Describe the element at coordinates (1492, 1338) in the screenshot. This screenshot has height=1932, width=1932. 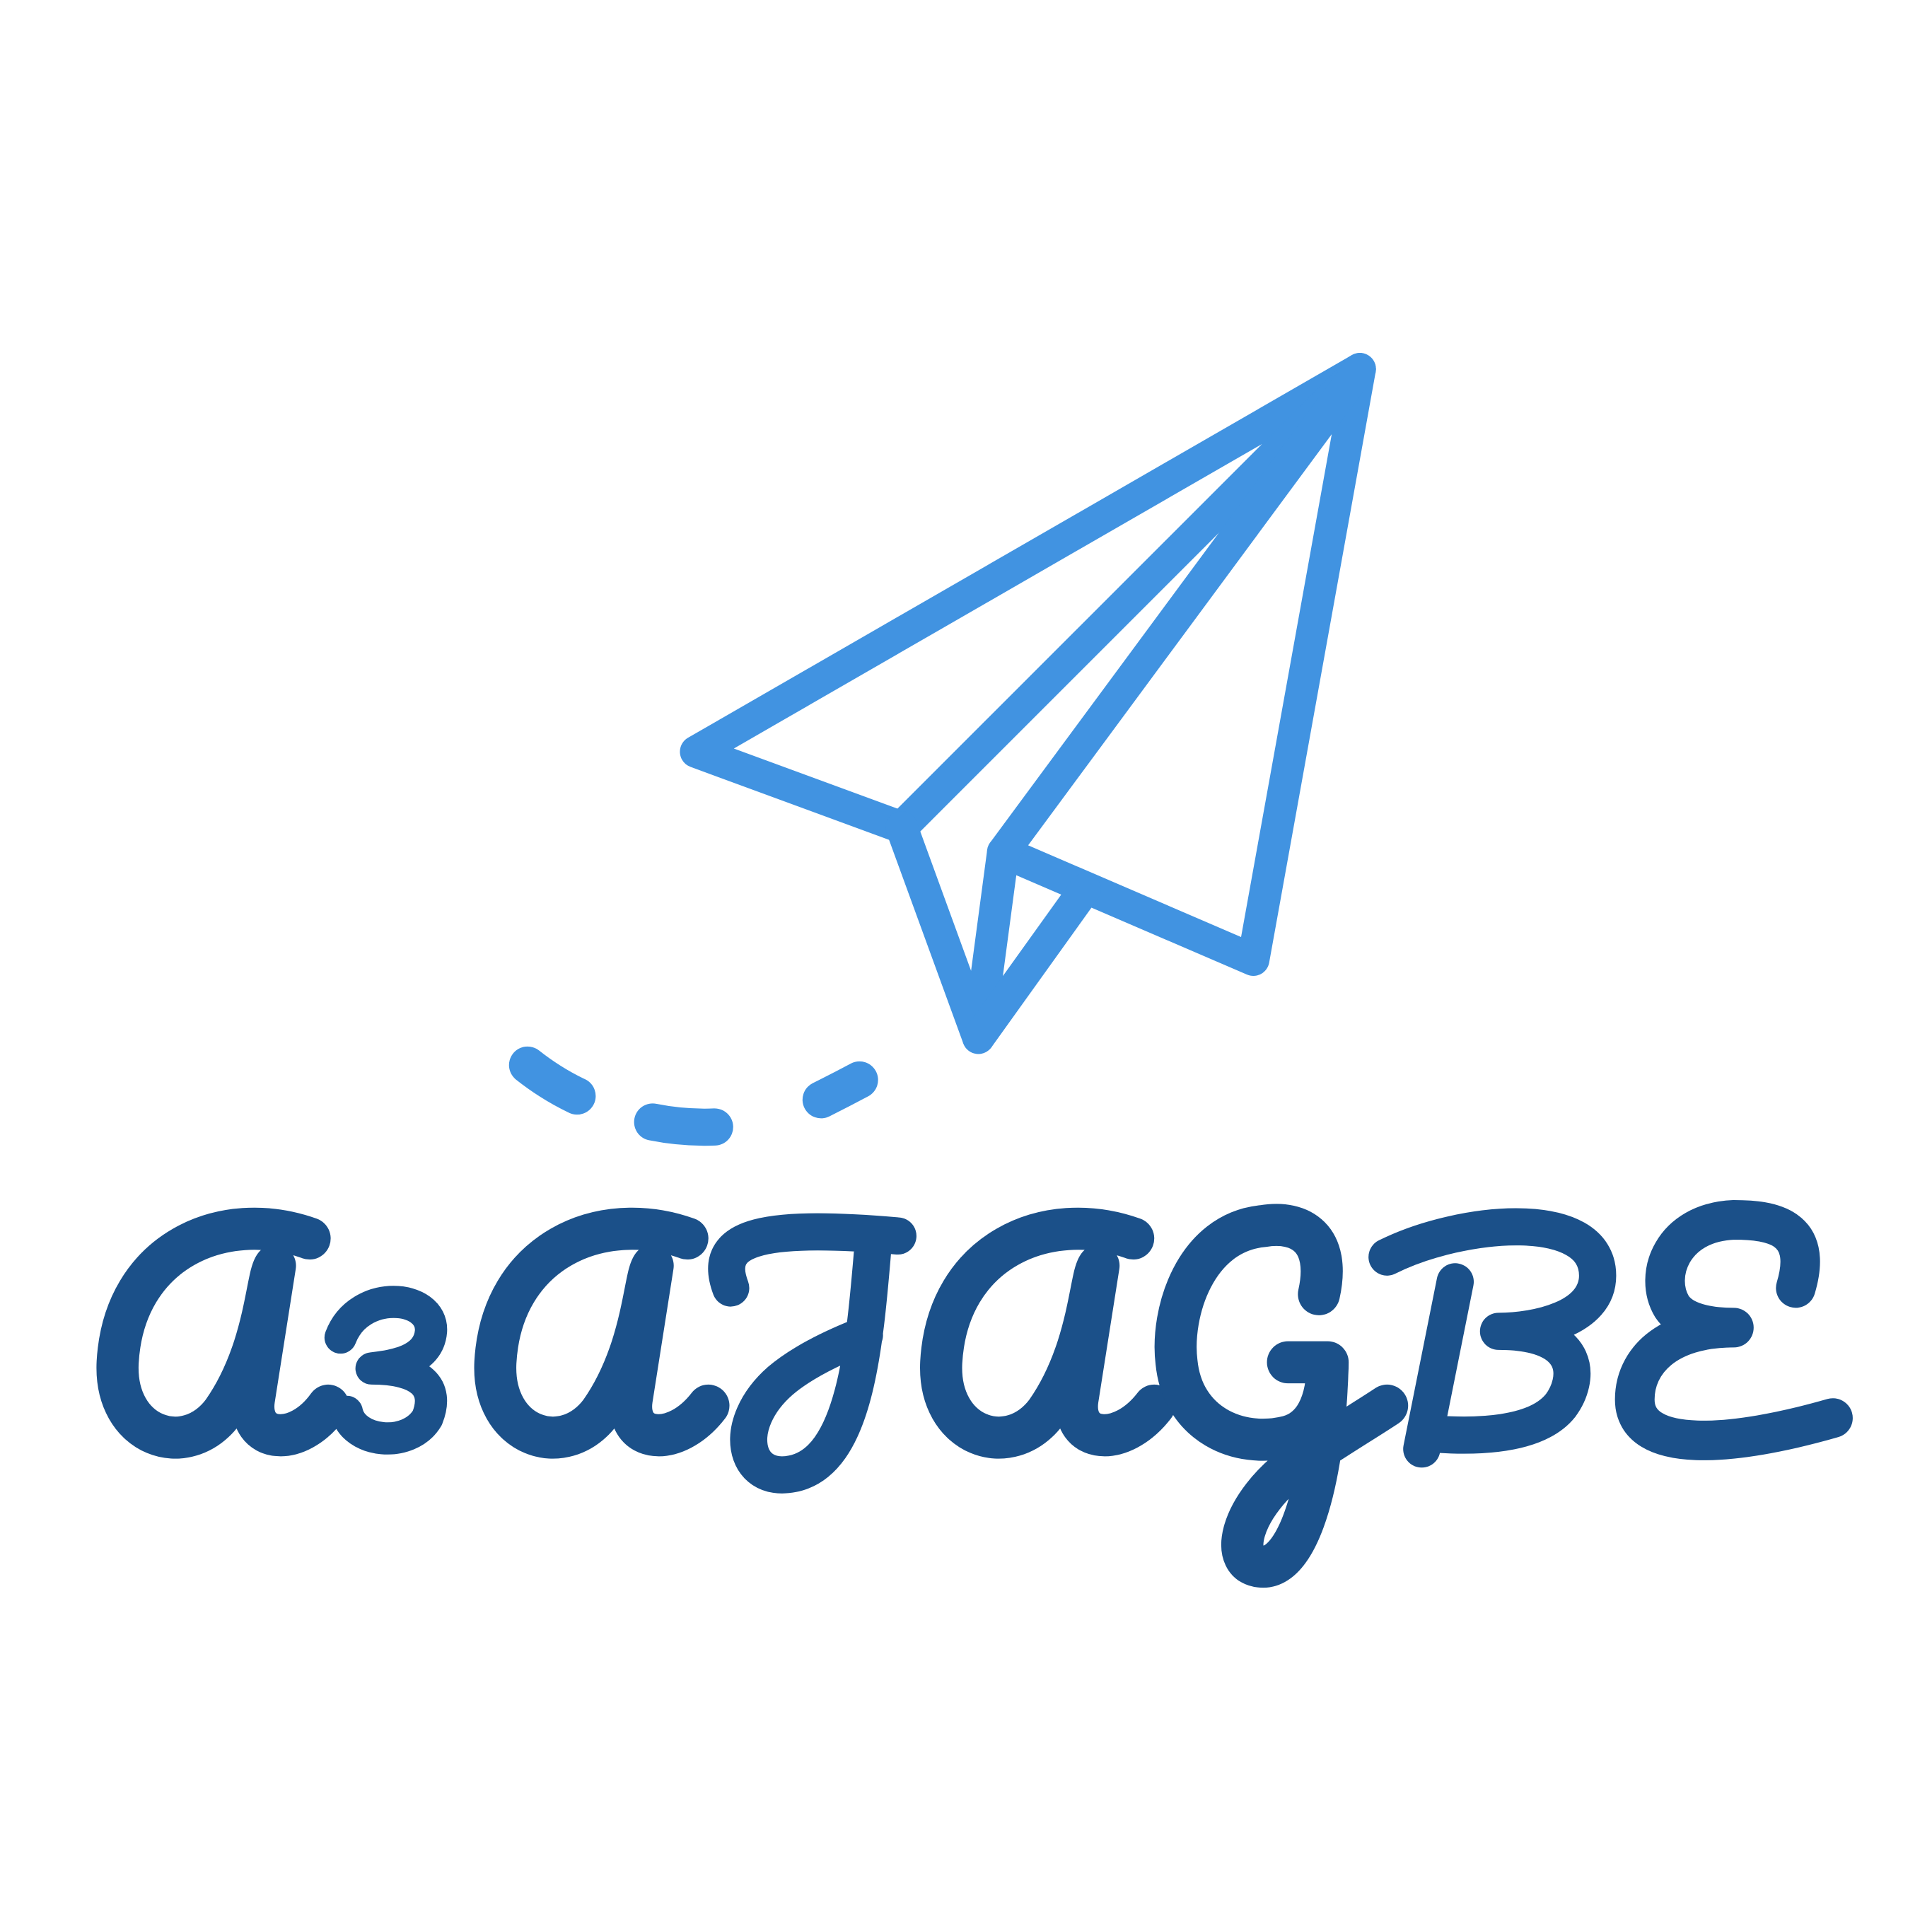
I see `letter-ve` at that location.